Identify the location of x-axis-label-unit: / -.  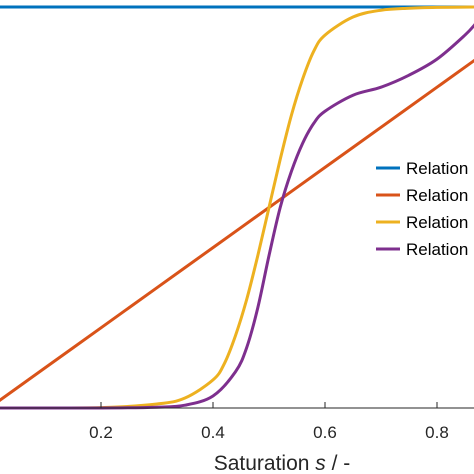
(338, 463).